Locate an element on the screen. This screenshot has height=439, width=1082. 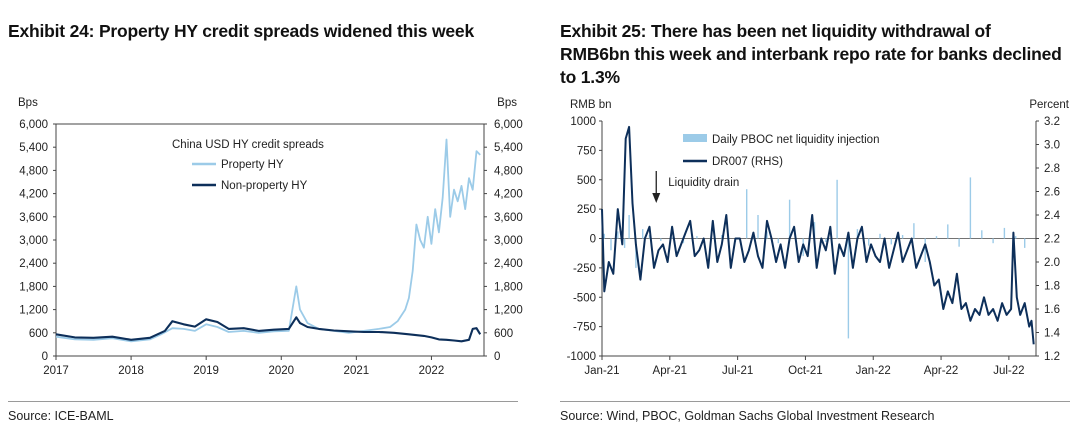
y-tick-label-right: 2.2 is located at coordinates (1052, 240).